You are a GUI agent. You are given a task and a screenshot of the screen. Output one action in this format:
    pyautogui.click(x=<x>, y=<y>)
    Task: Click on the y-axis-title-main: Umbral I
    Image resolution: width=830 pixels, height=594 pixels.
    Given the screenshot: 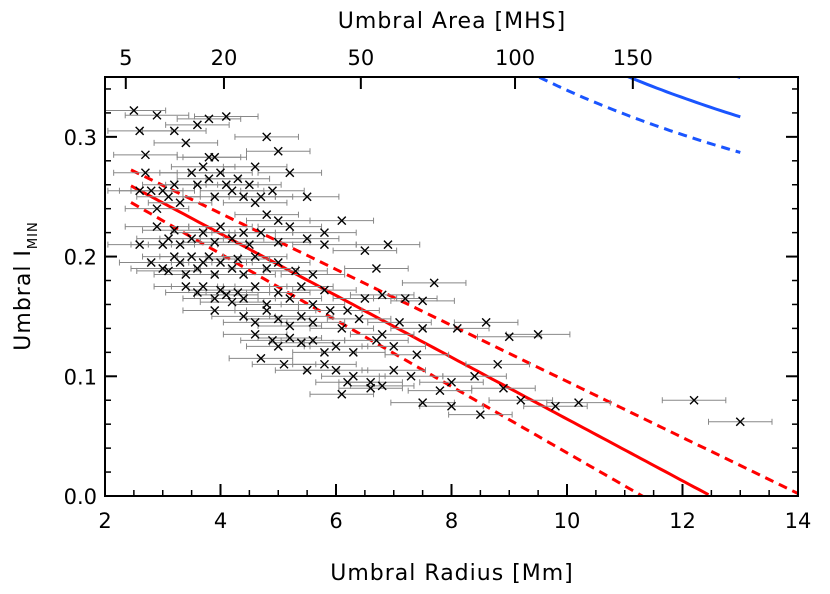 What is the action you would take?
    pyautogui.click(x=23, y=300)
    